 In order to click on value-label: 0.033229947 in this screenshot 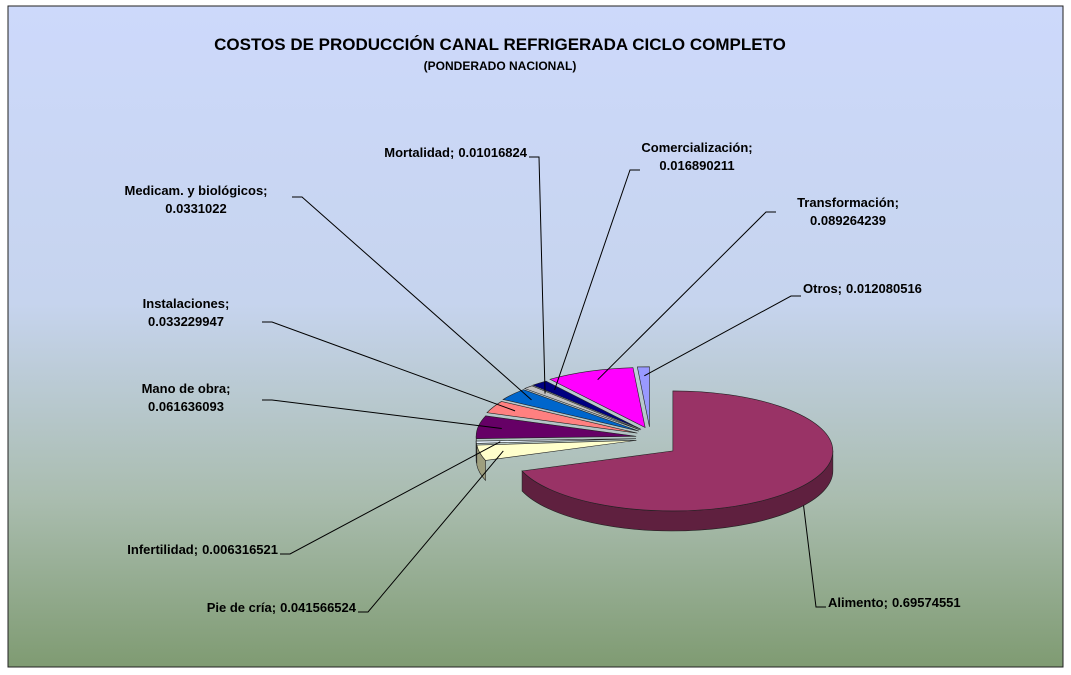, I will do `click(186, 321)`.